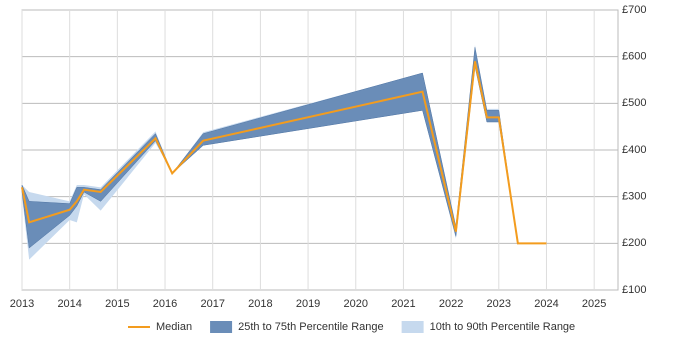 The height and width of the screenshot is (350, 700). Describe the element at coordinates (311, 327) in the screenshot. I see `legend-label: 25th to 75th Percentile Range` at that location.